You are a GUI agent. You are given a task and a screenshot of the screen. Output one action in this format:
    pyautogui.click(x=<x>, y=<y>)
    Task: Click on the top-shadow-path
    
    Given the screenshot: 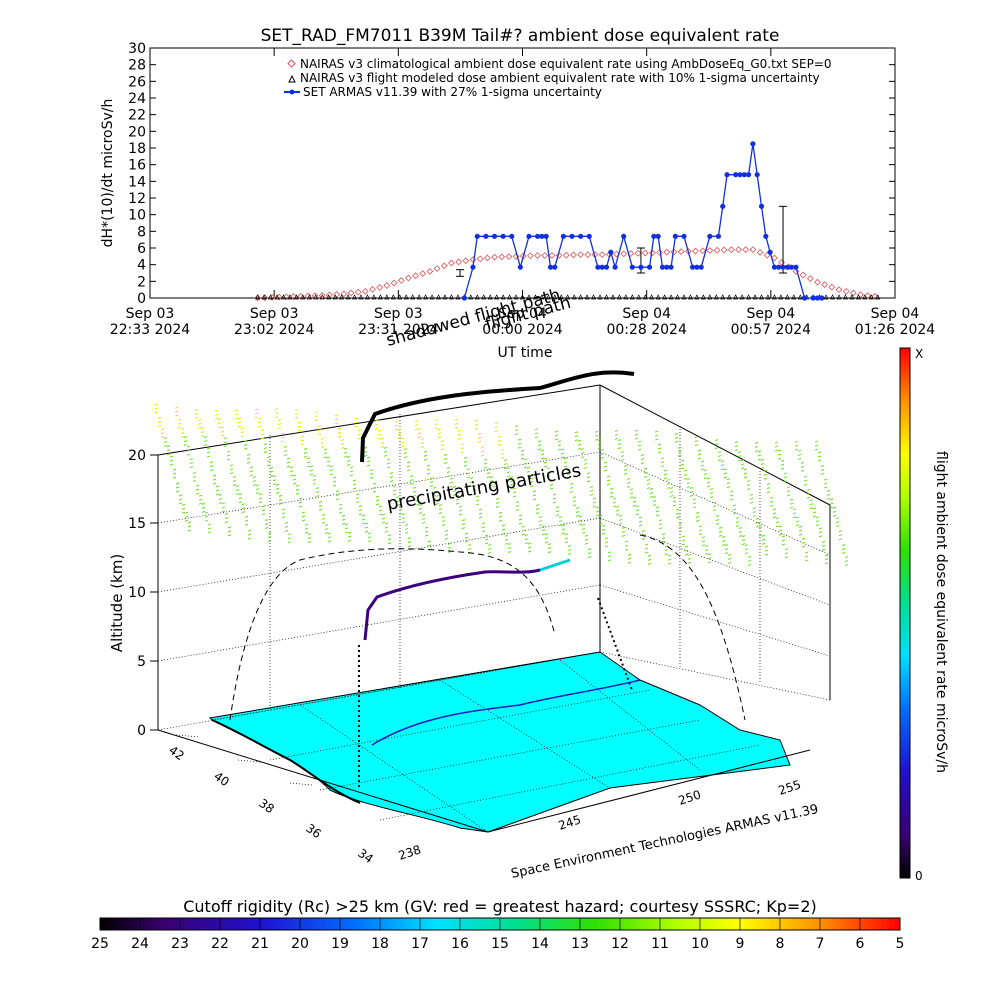 What is the action you would take?
    pyautogui.click(x=497, y=416)
    